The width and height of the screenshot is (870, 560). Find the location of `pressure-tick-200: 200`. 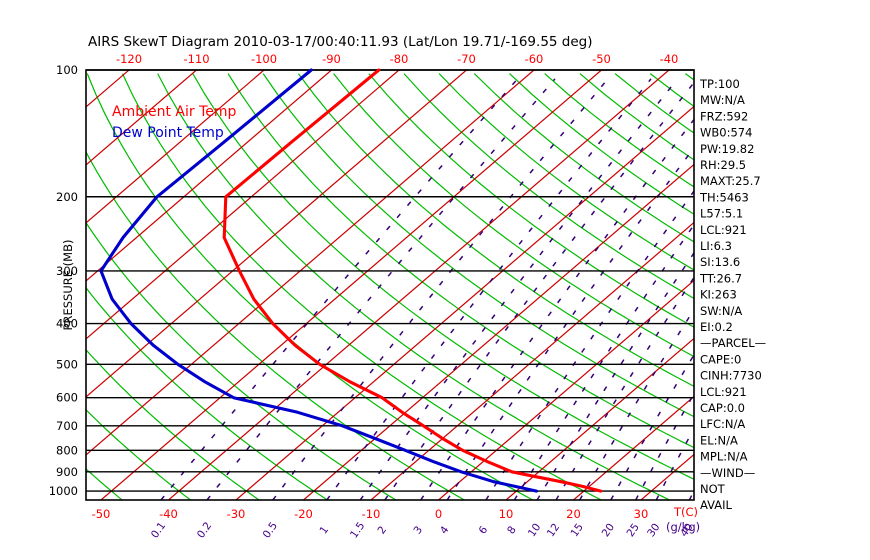

pressure-tick-200: 200 is located at coordinates (67, 197).